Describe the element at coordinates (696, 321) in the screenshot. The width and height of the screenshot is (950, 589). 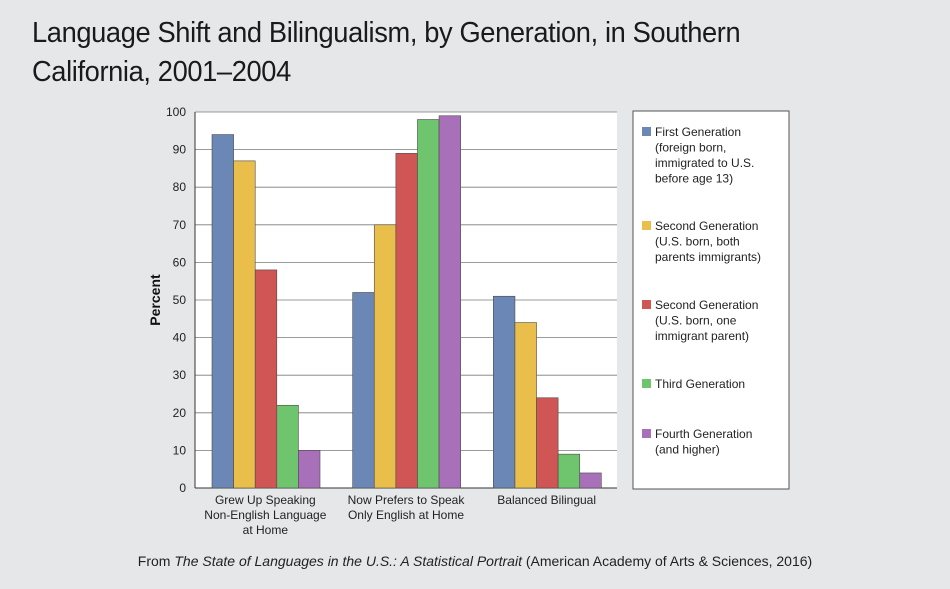
I see `legend-entry-line: (U.S. born, one` at that location.